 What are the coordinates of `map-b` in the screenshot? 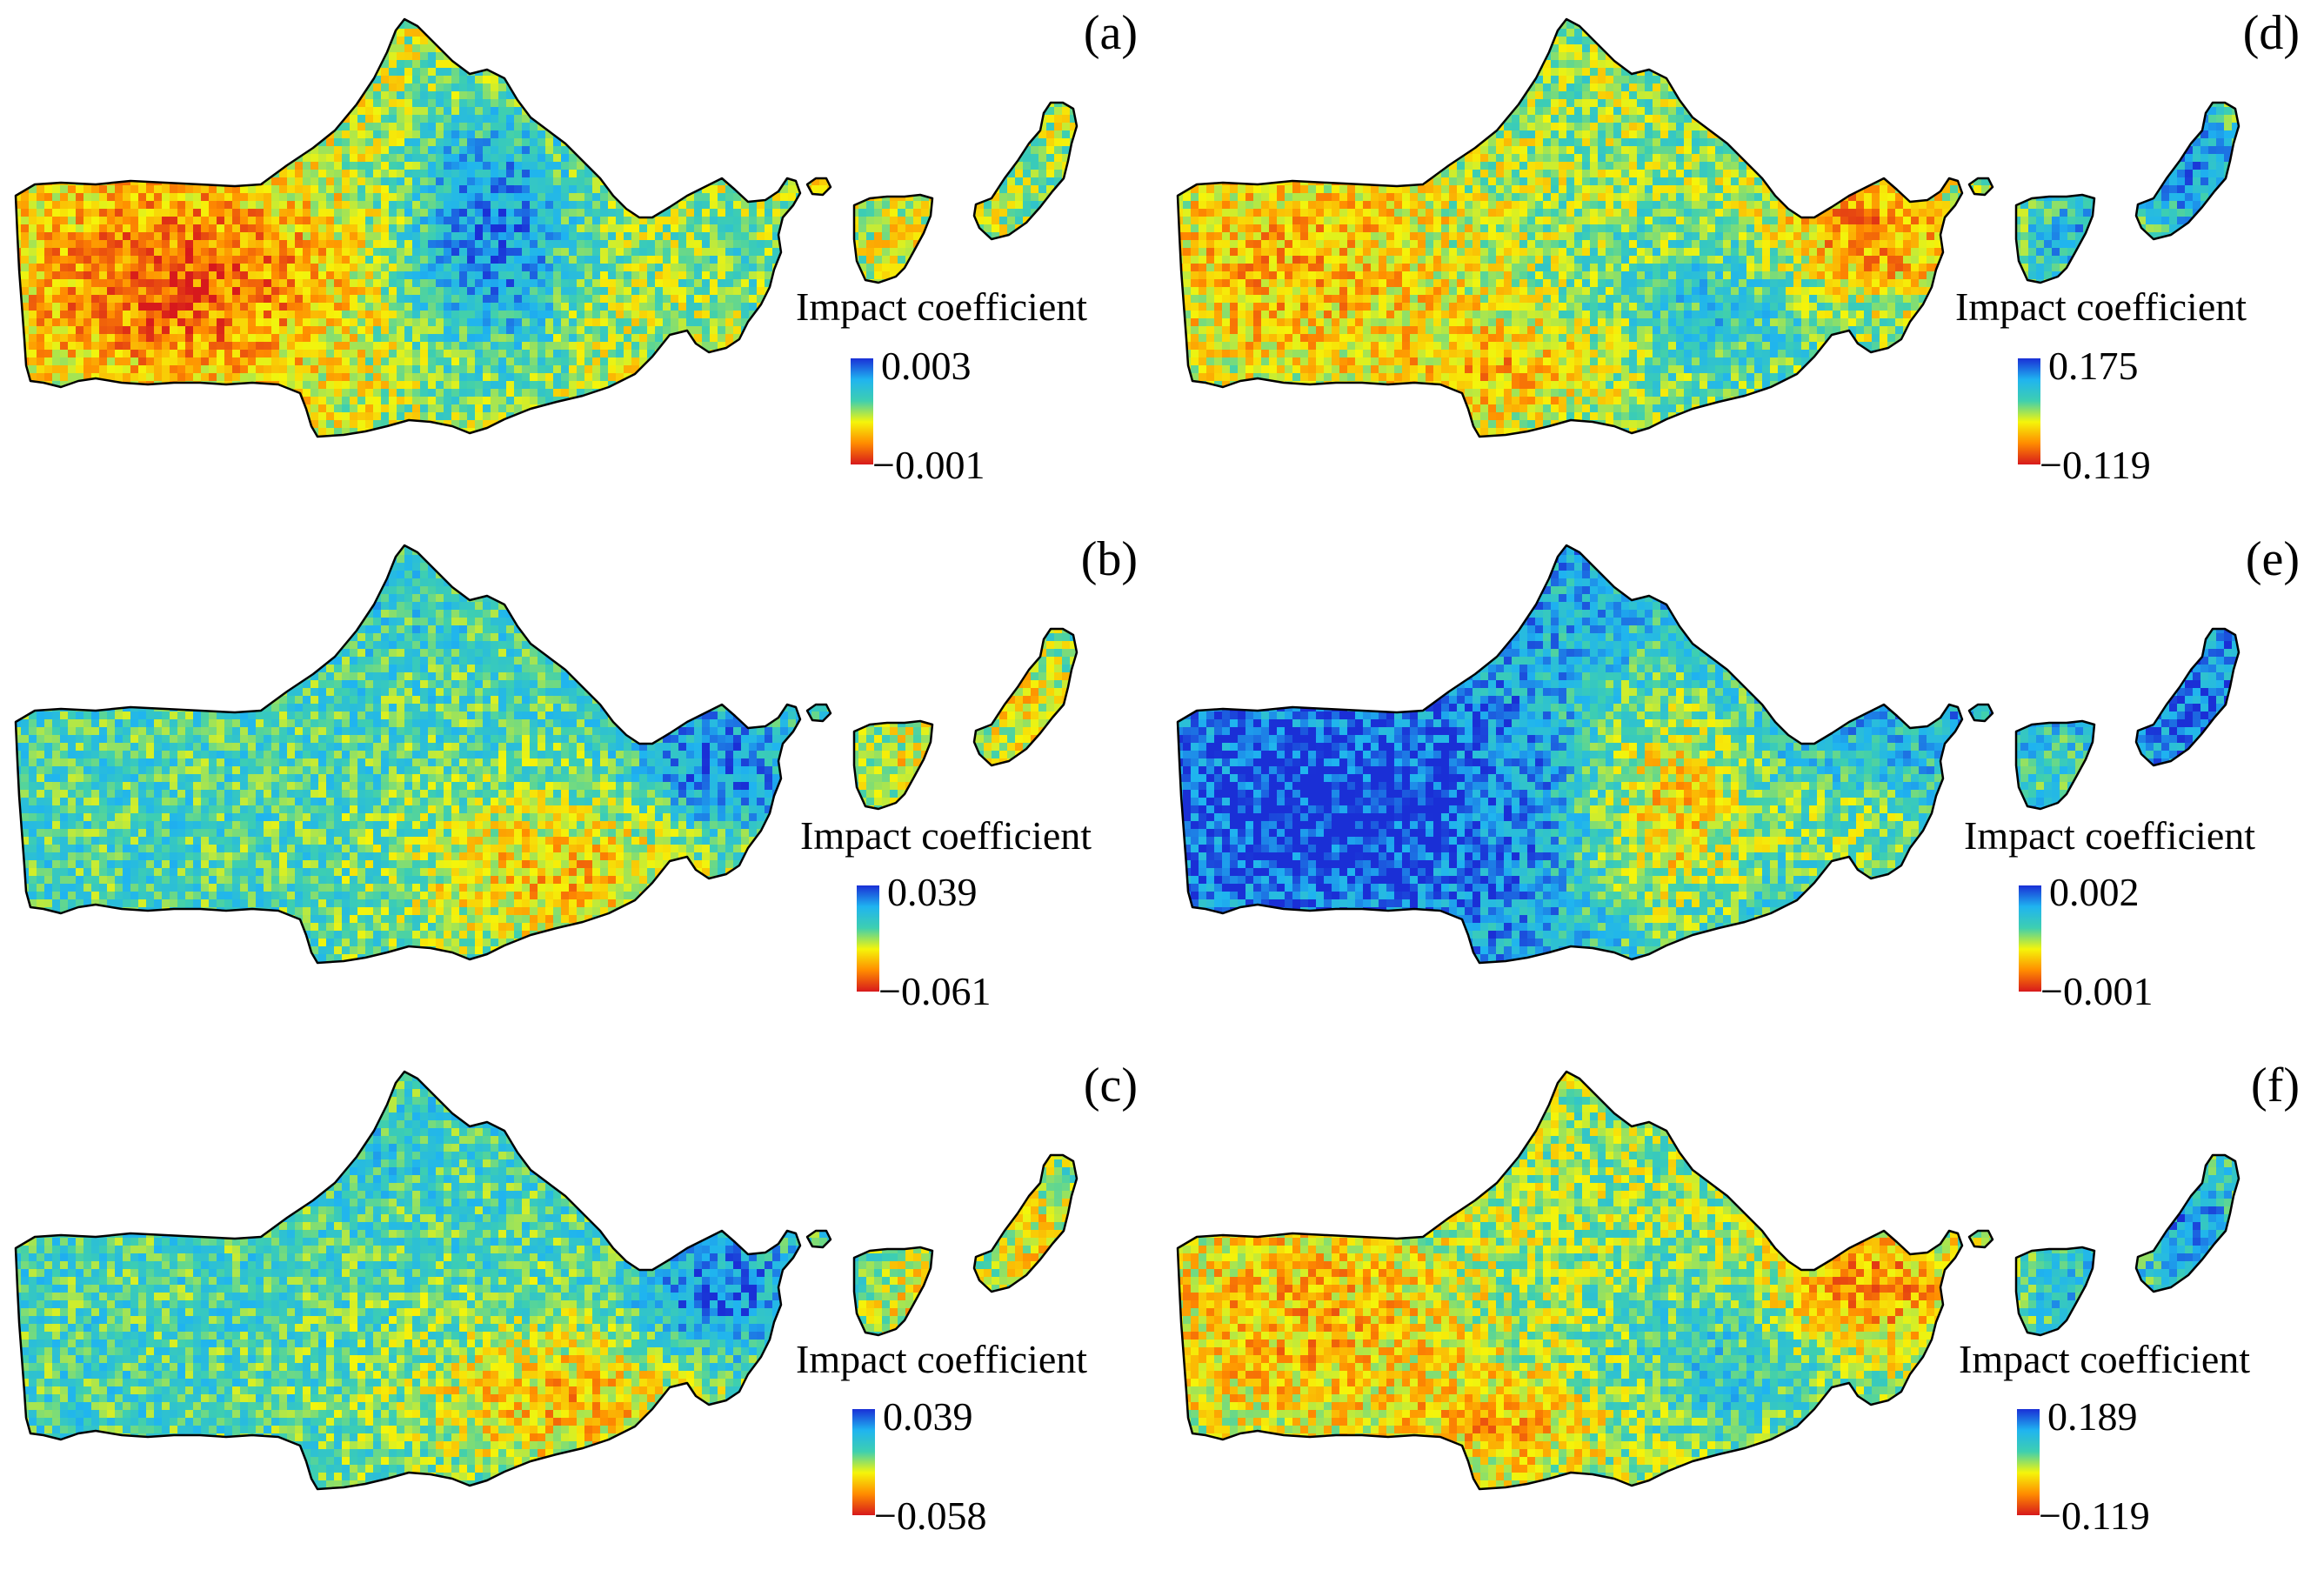 It's located at (546, 755).